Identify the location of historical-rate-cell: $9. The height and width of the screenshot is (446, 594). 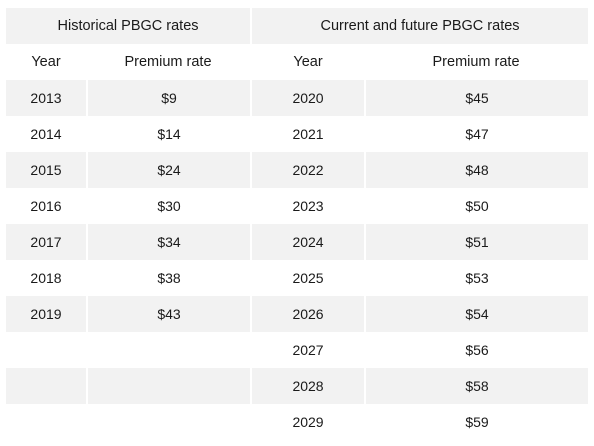
(168, 98).